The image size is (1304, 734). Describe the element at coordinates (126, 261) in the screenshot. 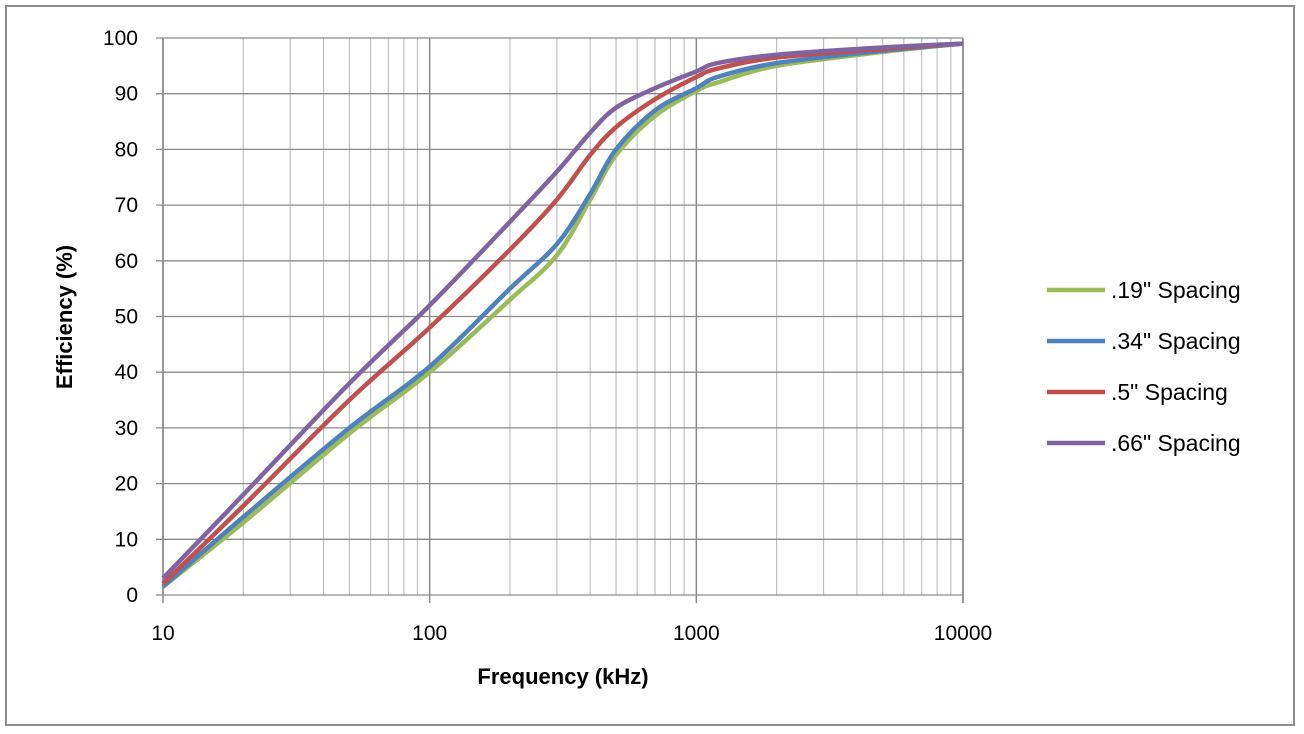

I see `y-tick-label: 60` at that location.